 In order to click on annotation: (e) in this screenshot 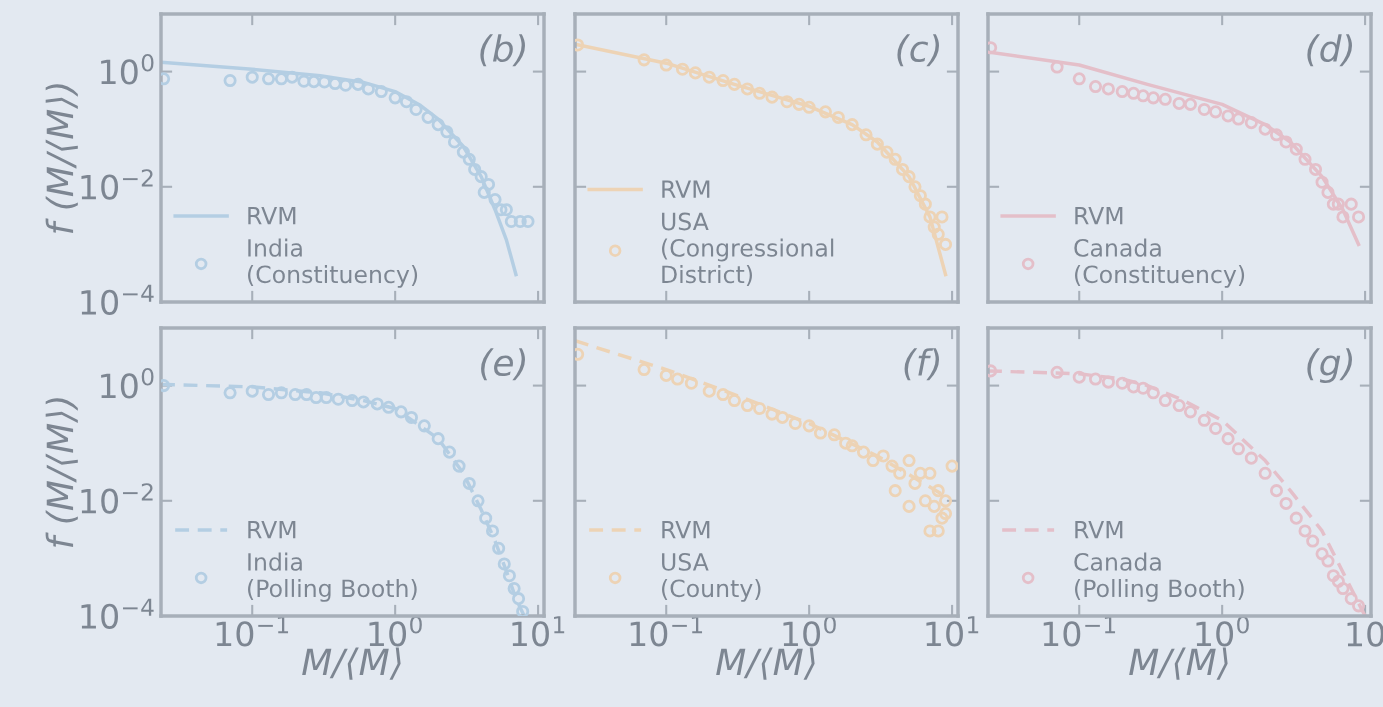, I will do `click(503, 364)`.